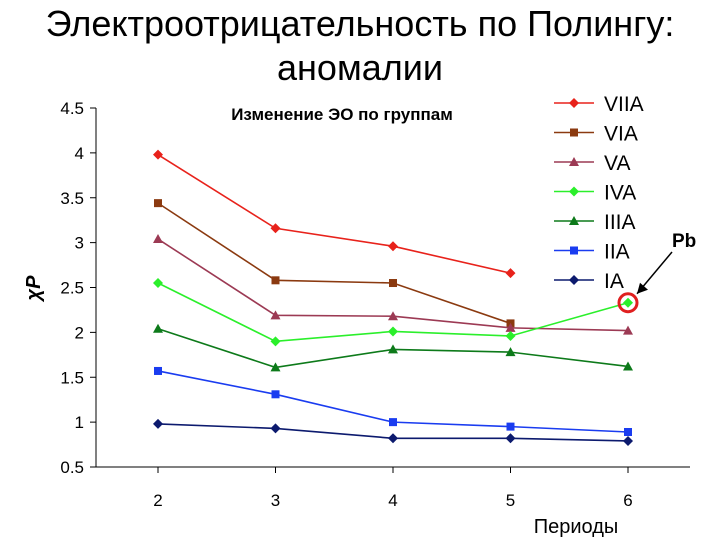 This screenshot has width=720, height=540. What do you see at coordinates (617, 252) in the screenshot?
I see `legend-label-iia: IIA` at bounding box center [617, 252].